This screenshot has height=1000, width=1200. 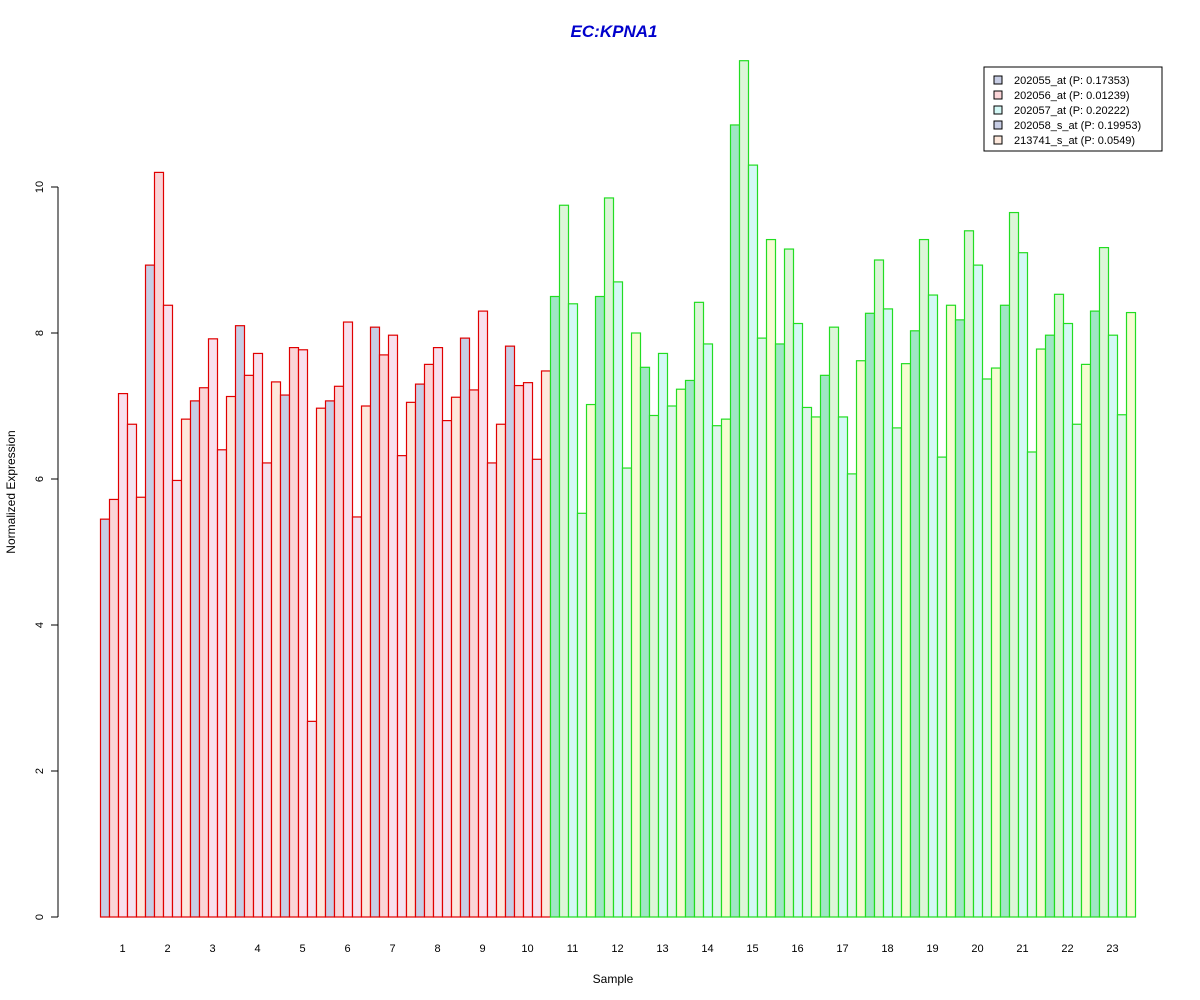 What do you see at coordinates (1074, 141) in the screenshot?
I see `legend-label: 213741_s_at (P: 0.0549)` at bounding box center [1074, 141].